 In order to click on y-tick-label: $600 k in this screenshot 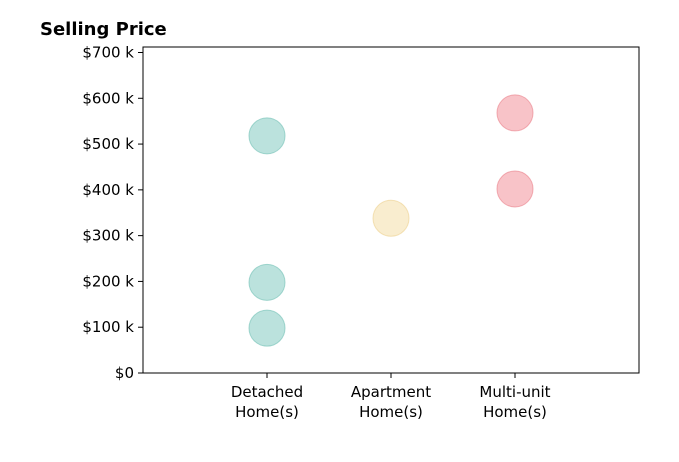, I will do `click(108, 98)`.